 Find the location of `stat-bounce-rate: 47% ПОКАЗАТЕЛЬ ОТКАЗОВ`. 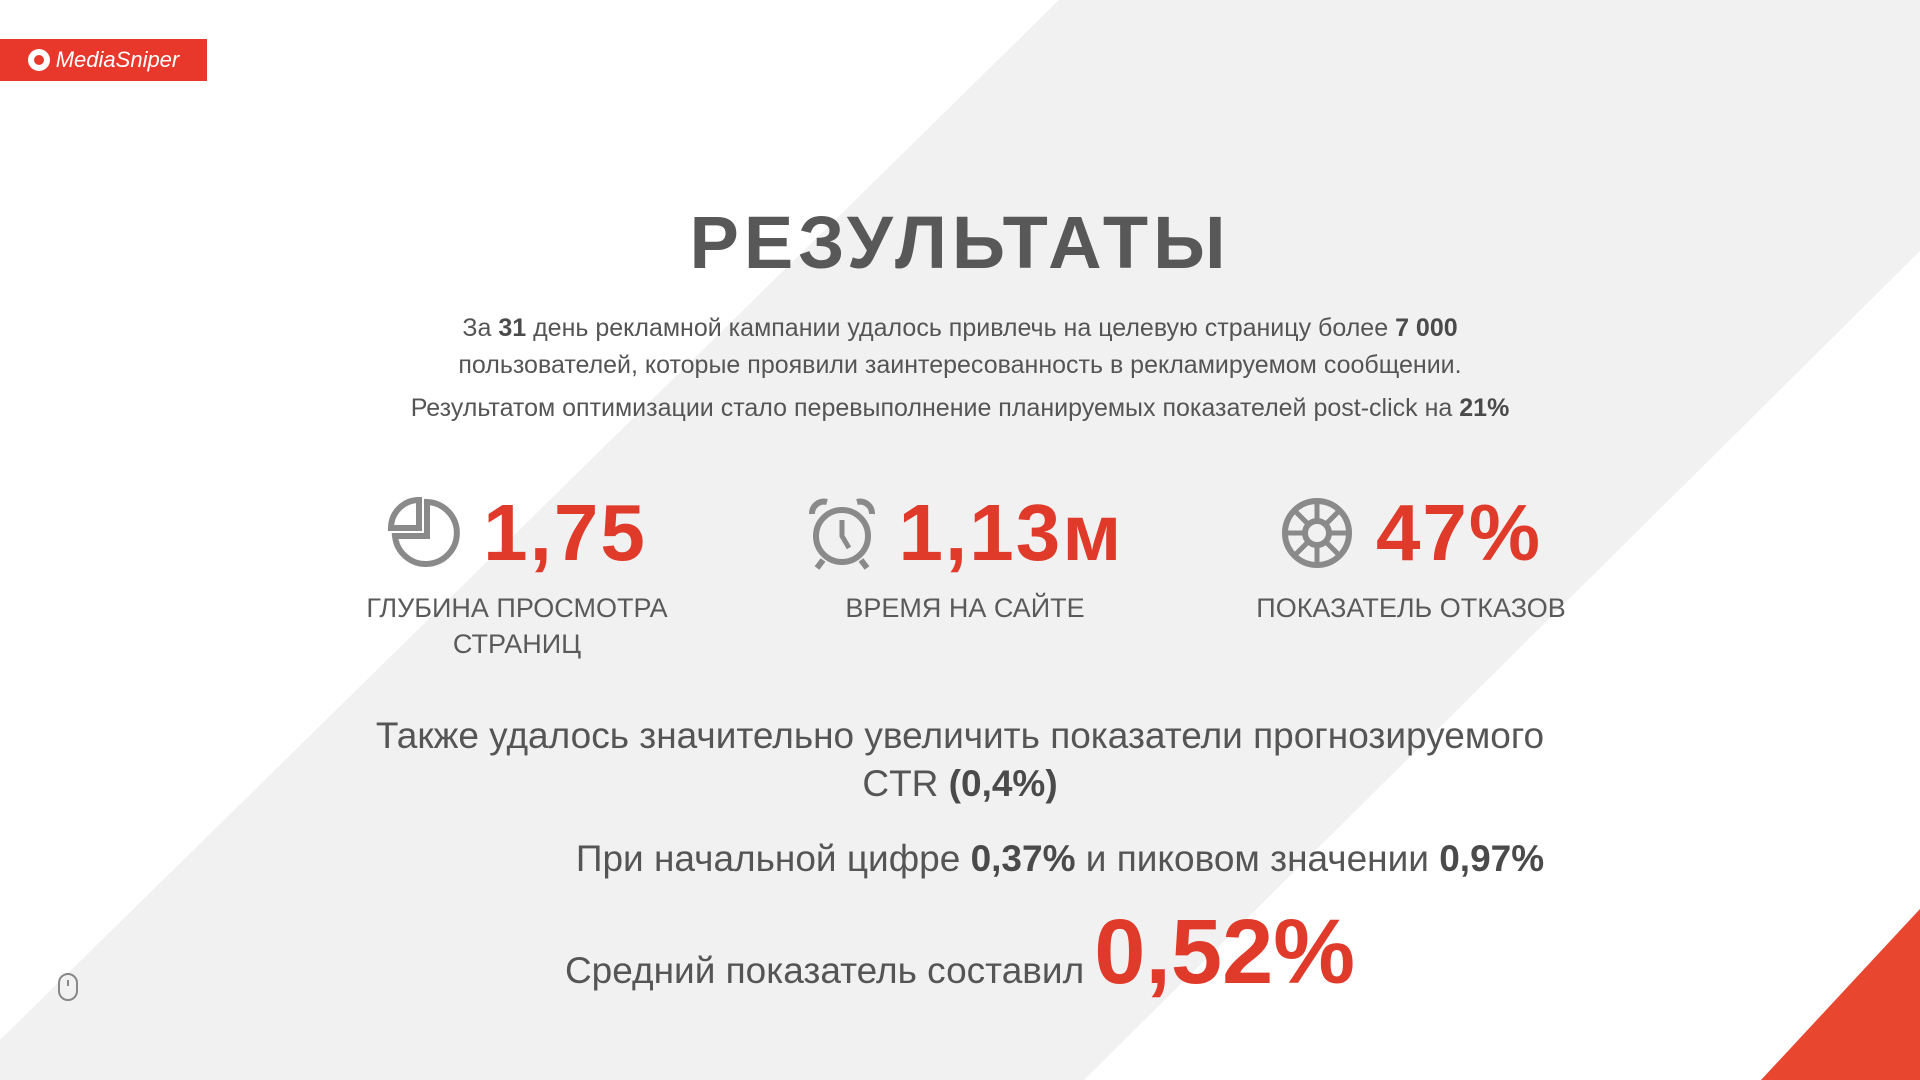

stat-bounce-rate: 47% ПОКАЗАТЕЛЬ ОТКАЗОВ is located at coordinates (1411, 557).